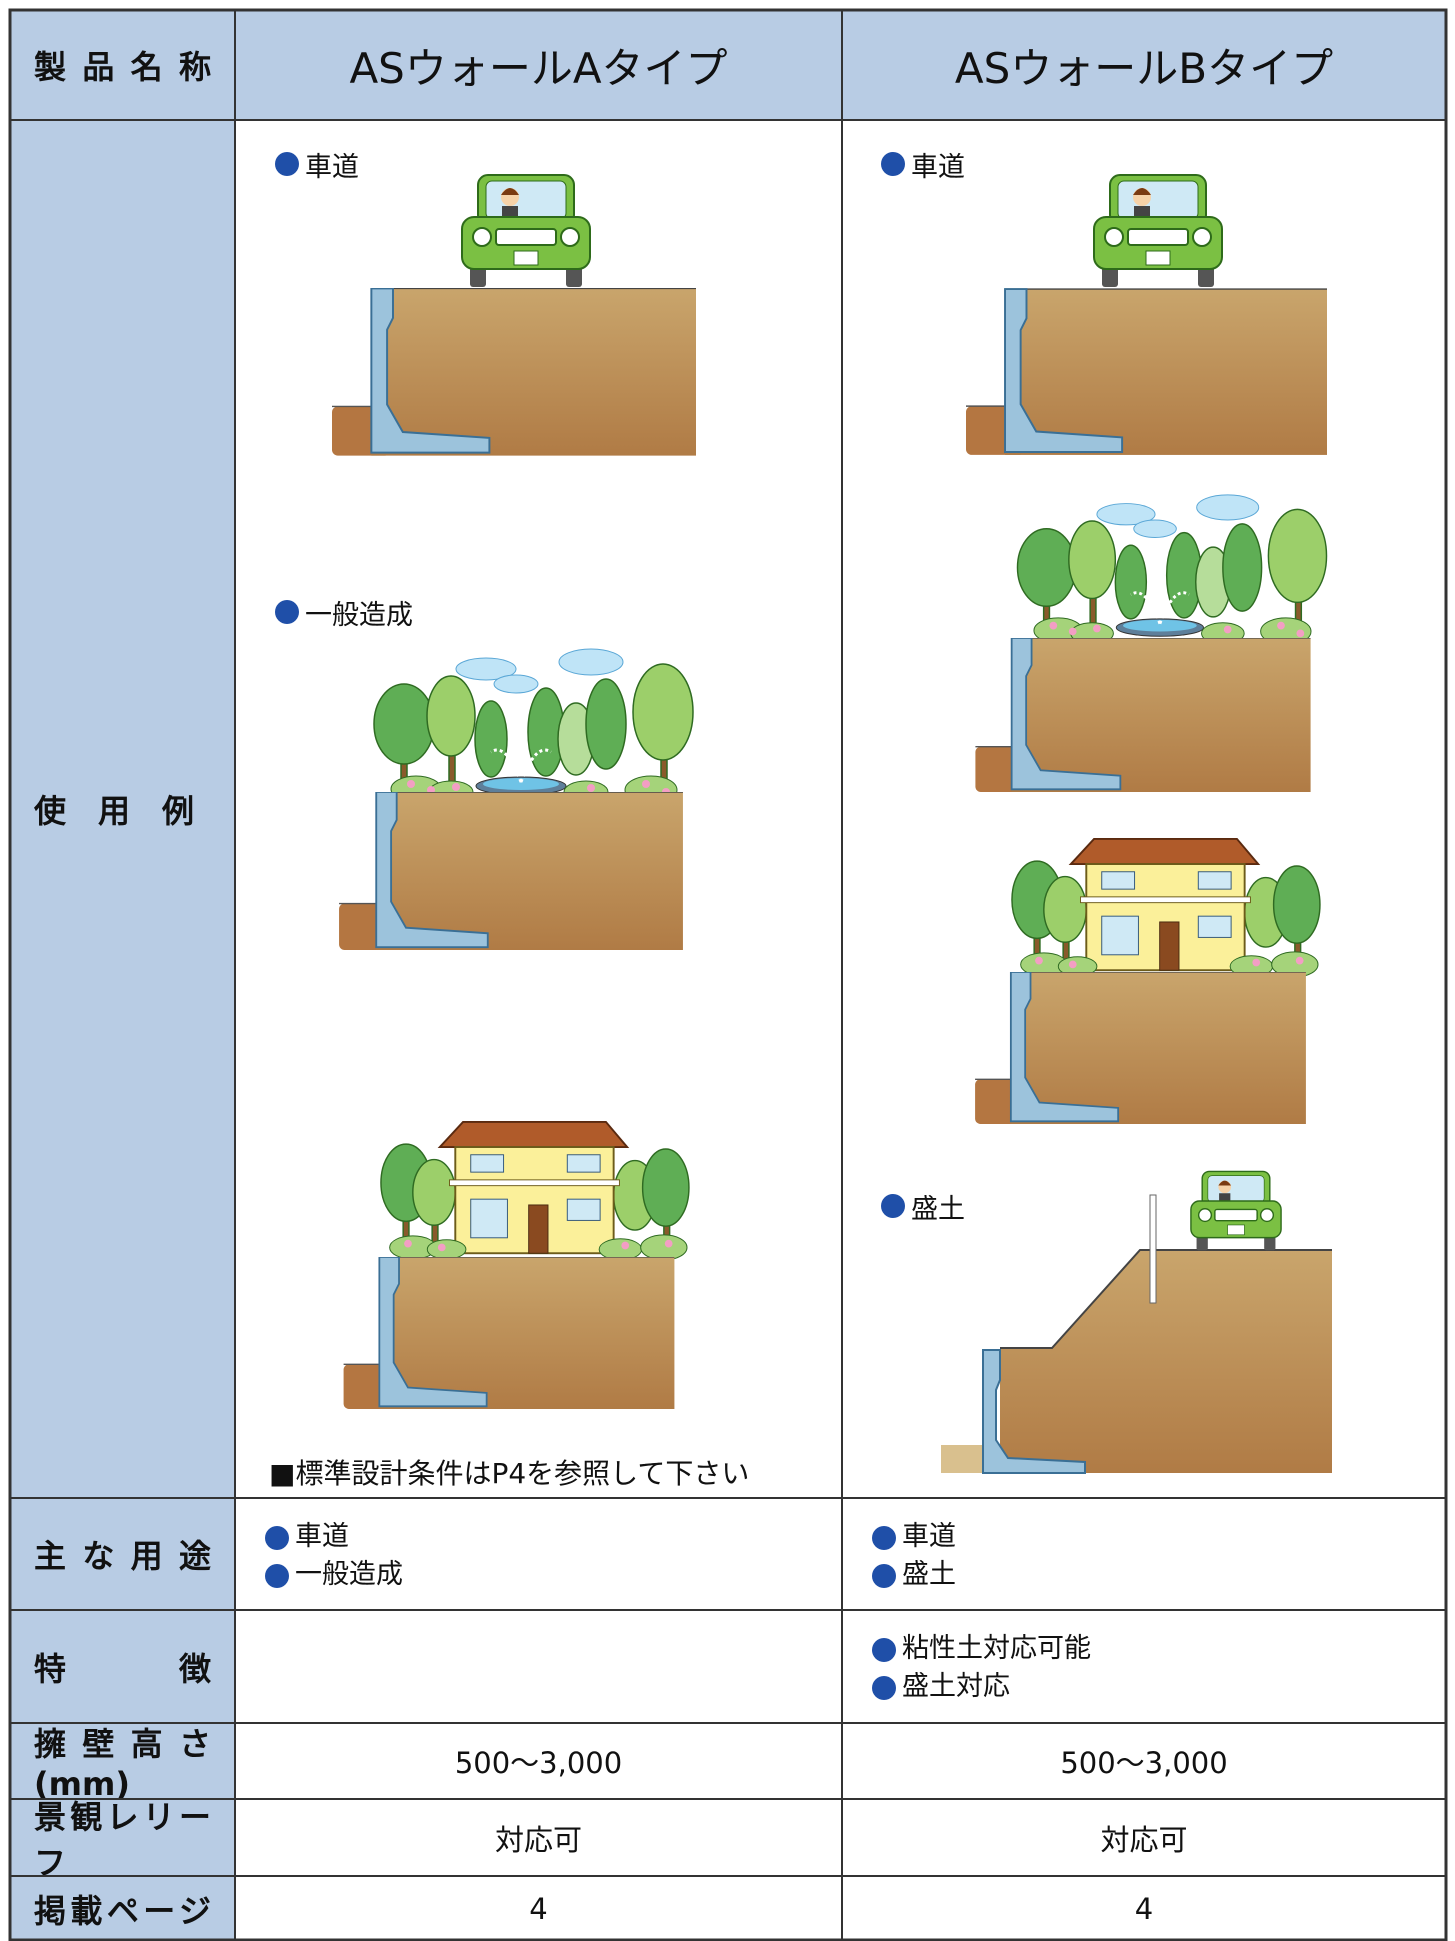 This screenshot has height=1941, width=1455. Describe the element at coordinates (923, 1206) in the screenshot. I see `caption: 盛土` at that location.